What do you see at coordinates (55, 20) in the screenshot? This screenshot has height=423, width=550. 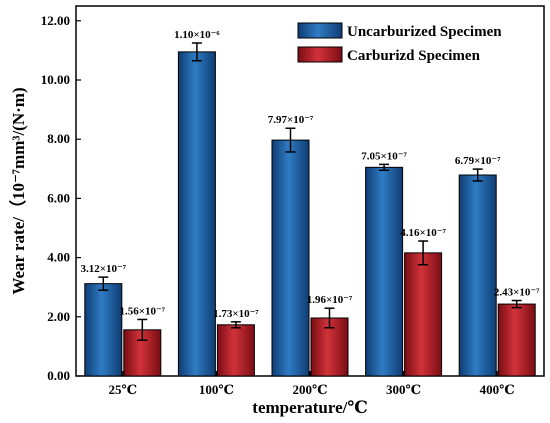 I see `y-tick-label: 12.00` at bounding box center [55, 20].